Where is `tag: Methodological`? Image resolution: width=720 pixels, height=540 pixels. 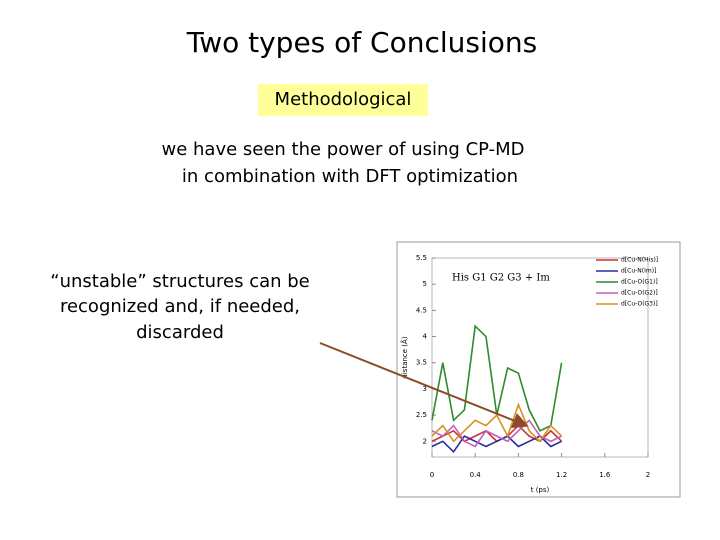
tag: Methodological is located at coordinates (343, 99).